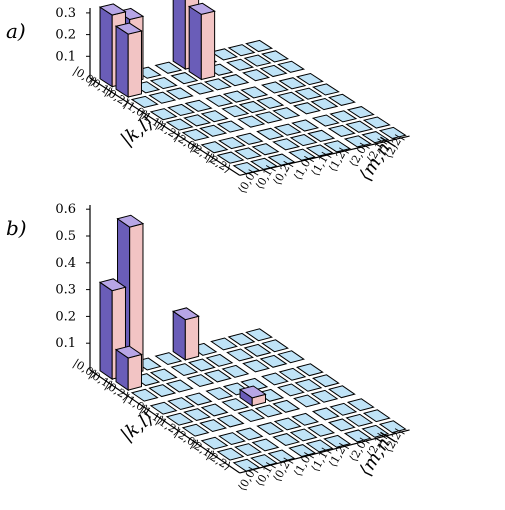  What do you see at coordinates (16, 228) in the screenshot?
I see `panel-label: b)` at bounding box center [16, 228].